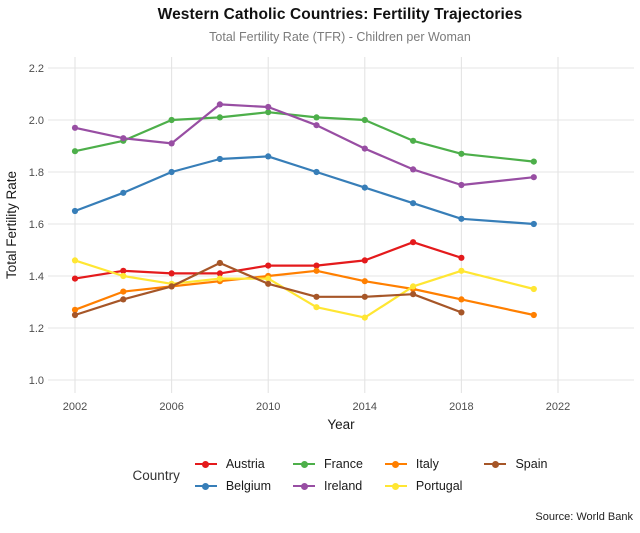 The height and width of the screenshot is (533, 640). I want to click on legend-item-france: France, so click(328, 464).